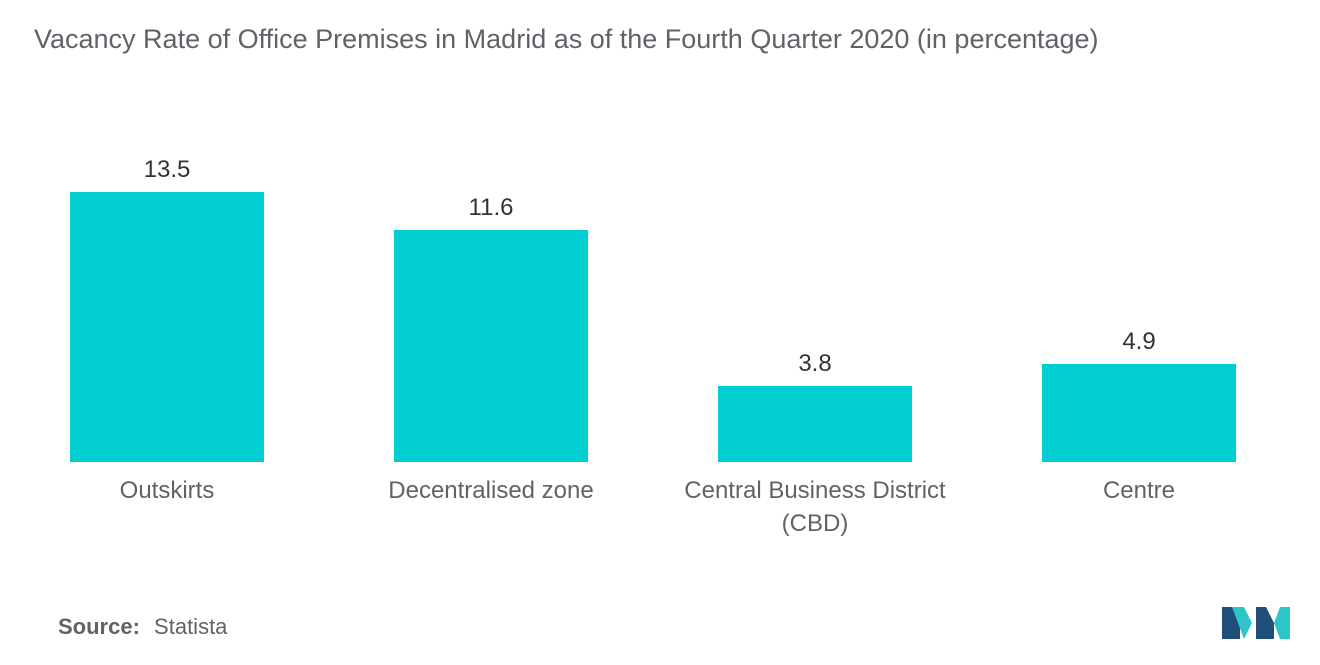  I want to click on value-label-4: 4.9, so click(1138, 341).